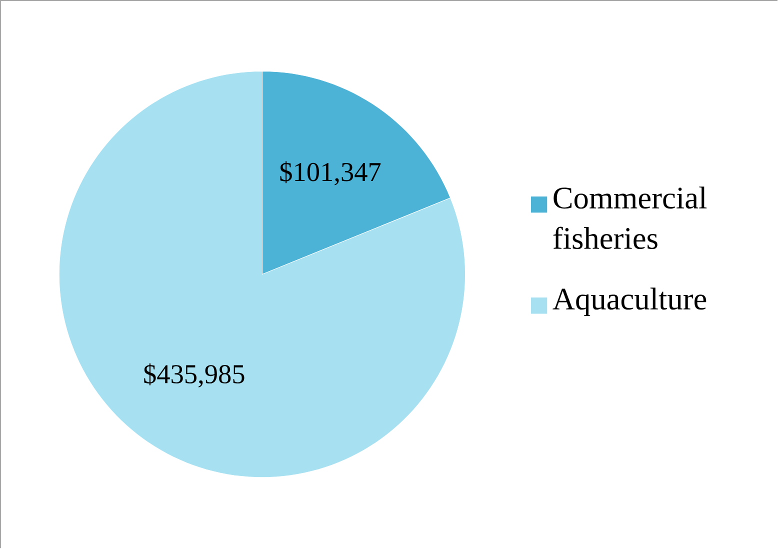 This screenshot has height=549, width=778. Describe the element at coordinates (630, 218) in the screenshot. I see `legend-label: Commercial fisheries` at that location.